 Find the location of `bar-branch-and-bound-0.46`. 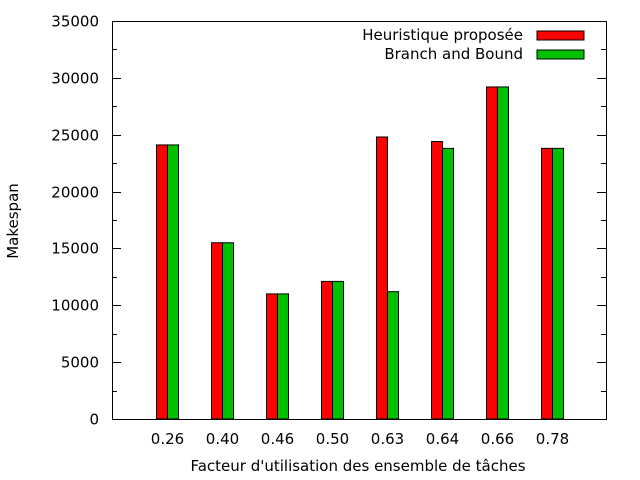

bar-branch-and-bound-0.46 is located at coordinates (283, 356).